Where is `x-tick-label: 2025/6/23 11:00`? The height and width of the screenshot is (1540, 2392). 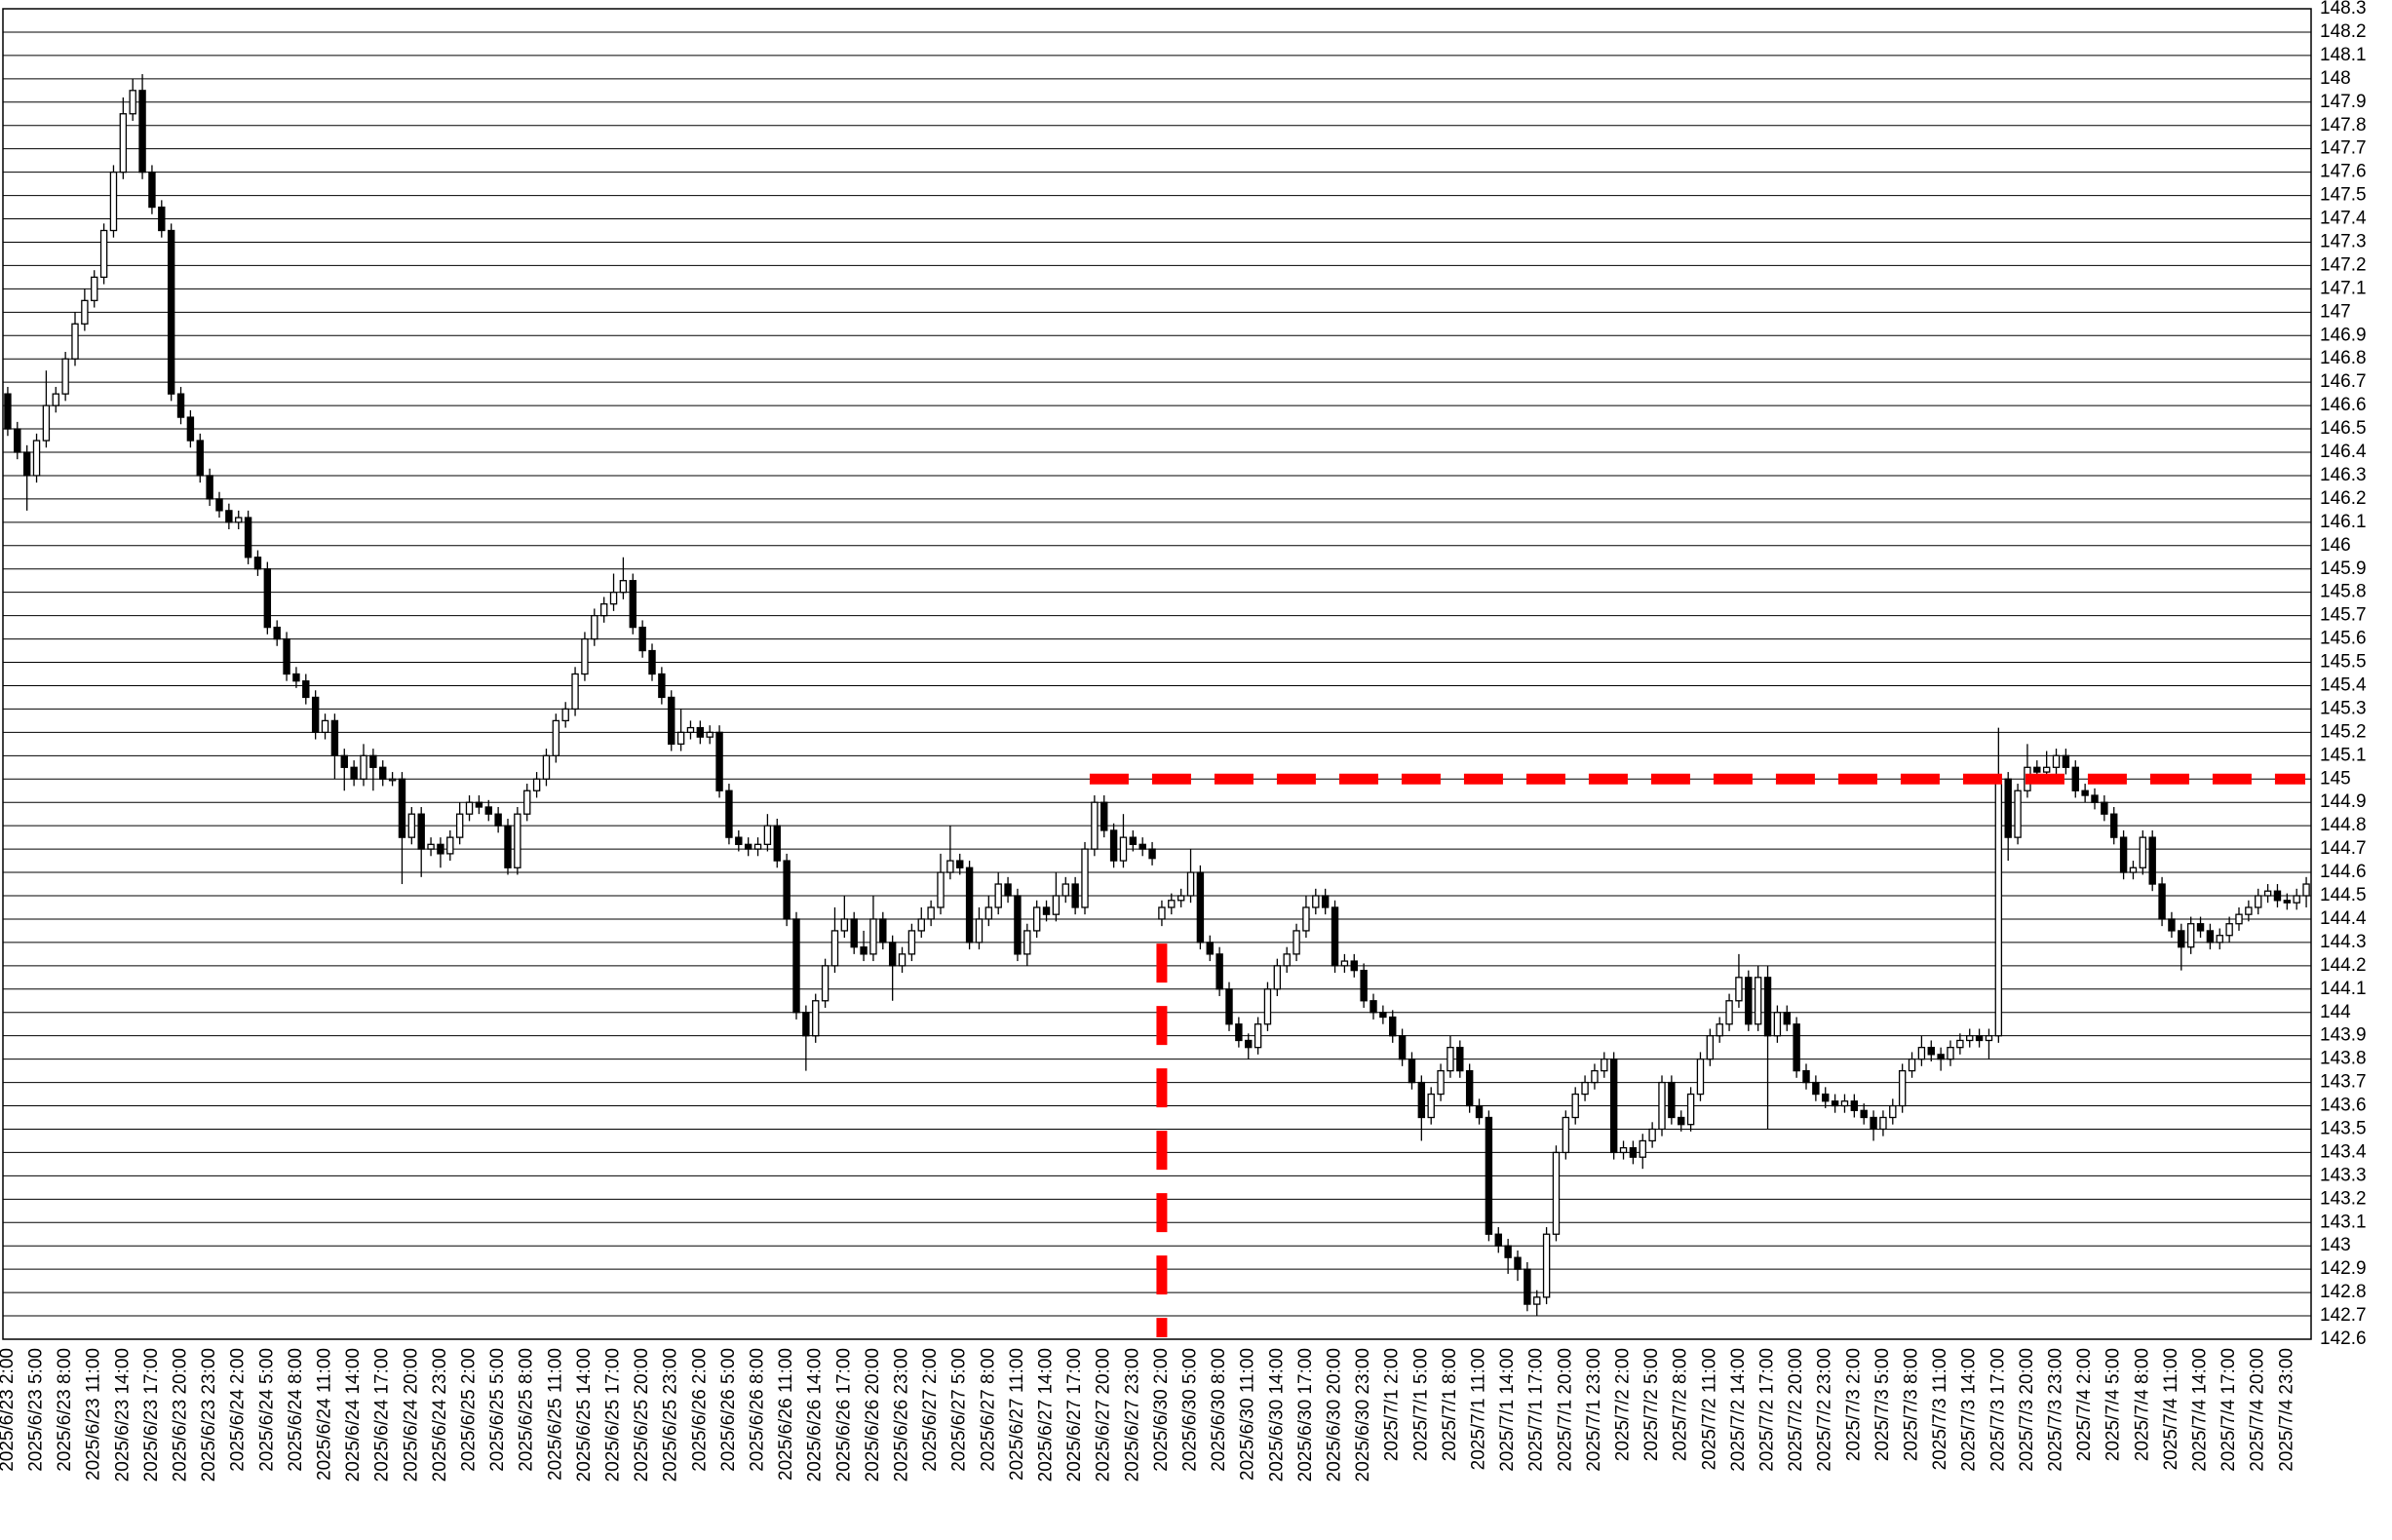
x-tick-label: 2025/6/23 11:00 is located at coordinates (94, 1414).